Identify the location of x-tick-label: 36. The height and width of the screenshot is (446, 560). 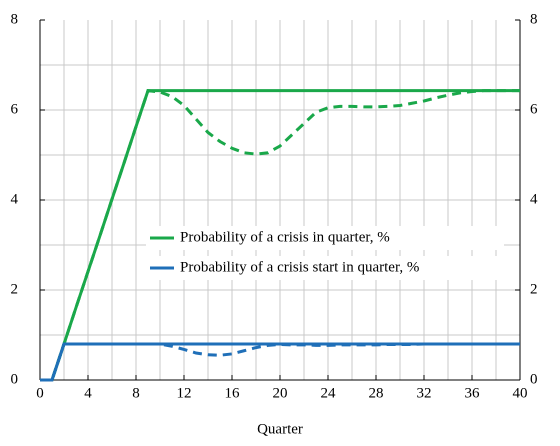
(473, 393).